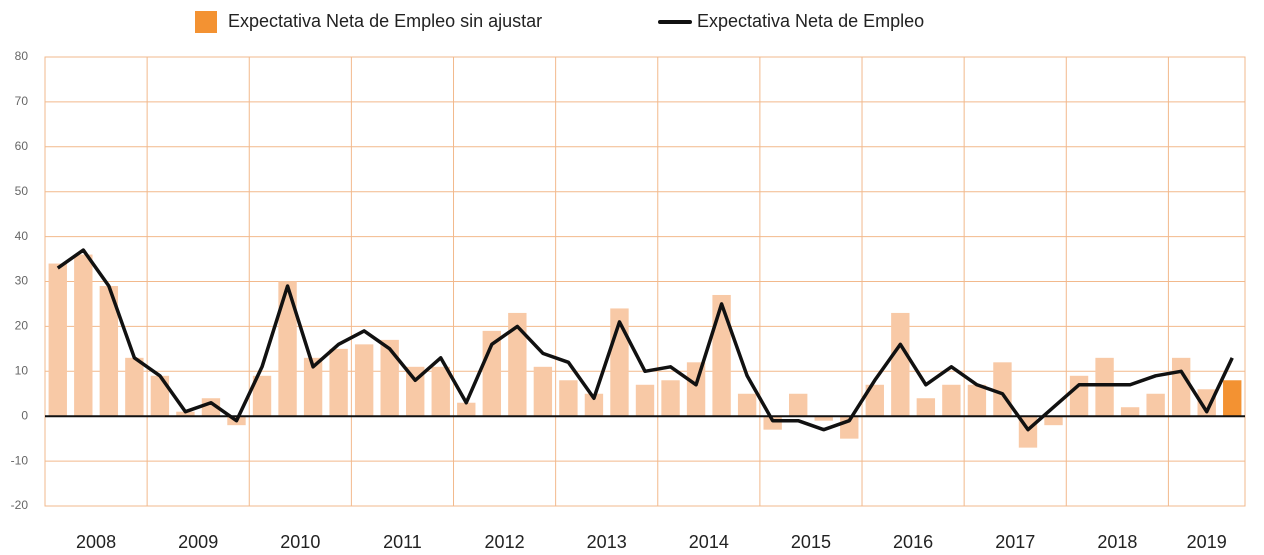 The width and height of the screenshot is (1264, 555). I want to click on y-tick-label: 20, so click(22, 326).